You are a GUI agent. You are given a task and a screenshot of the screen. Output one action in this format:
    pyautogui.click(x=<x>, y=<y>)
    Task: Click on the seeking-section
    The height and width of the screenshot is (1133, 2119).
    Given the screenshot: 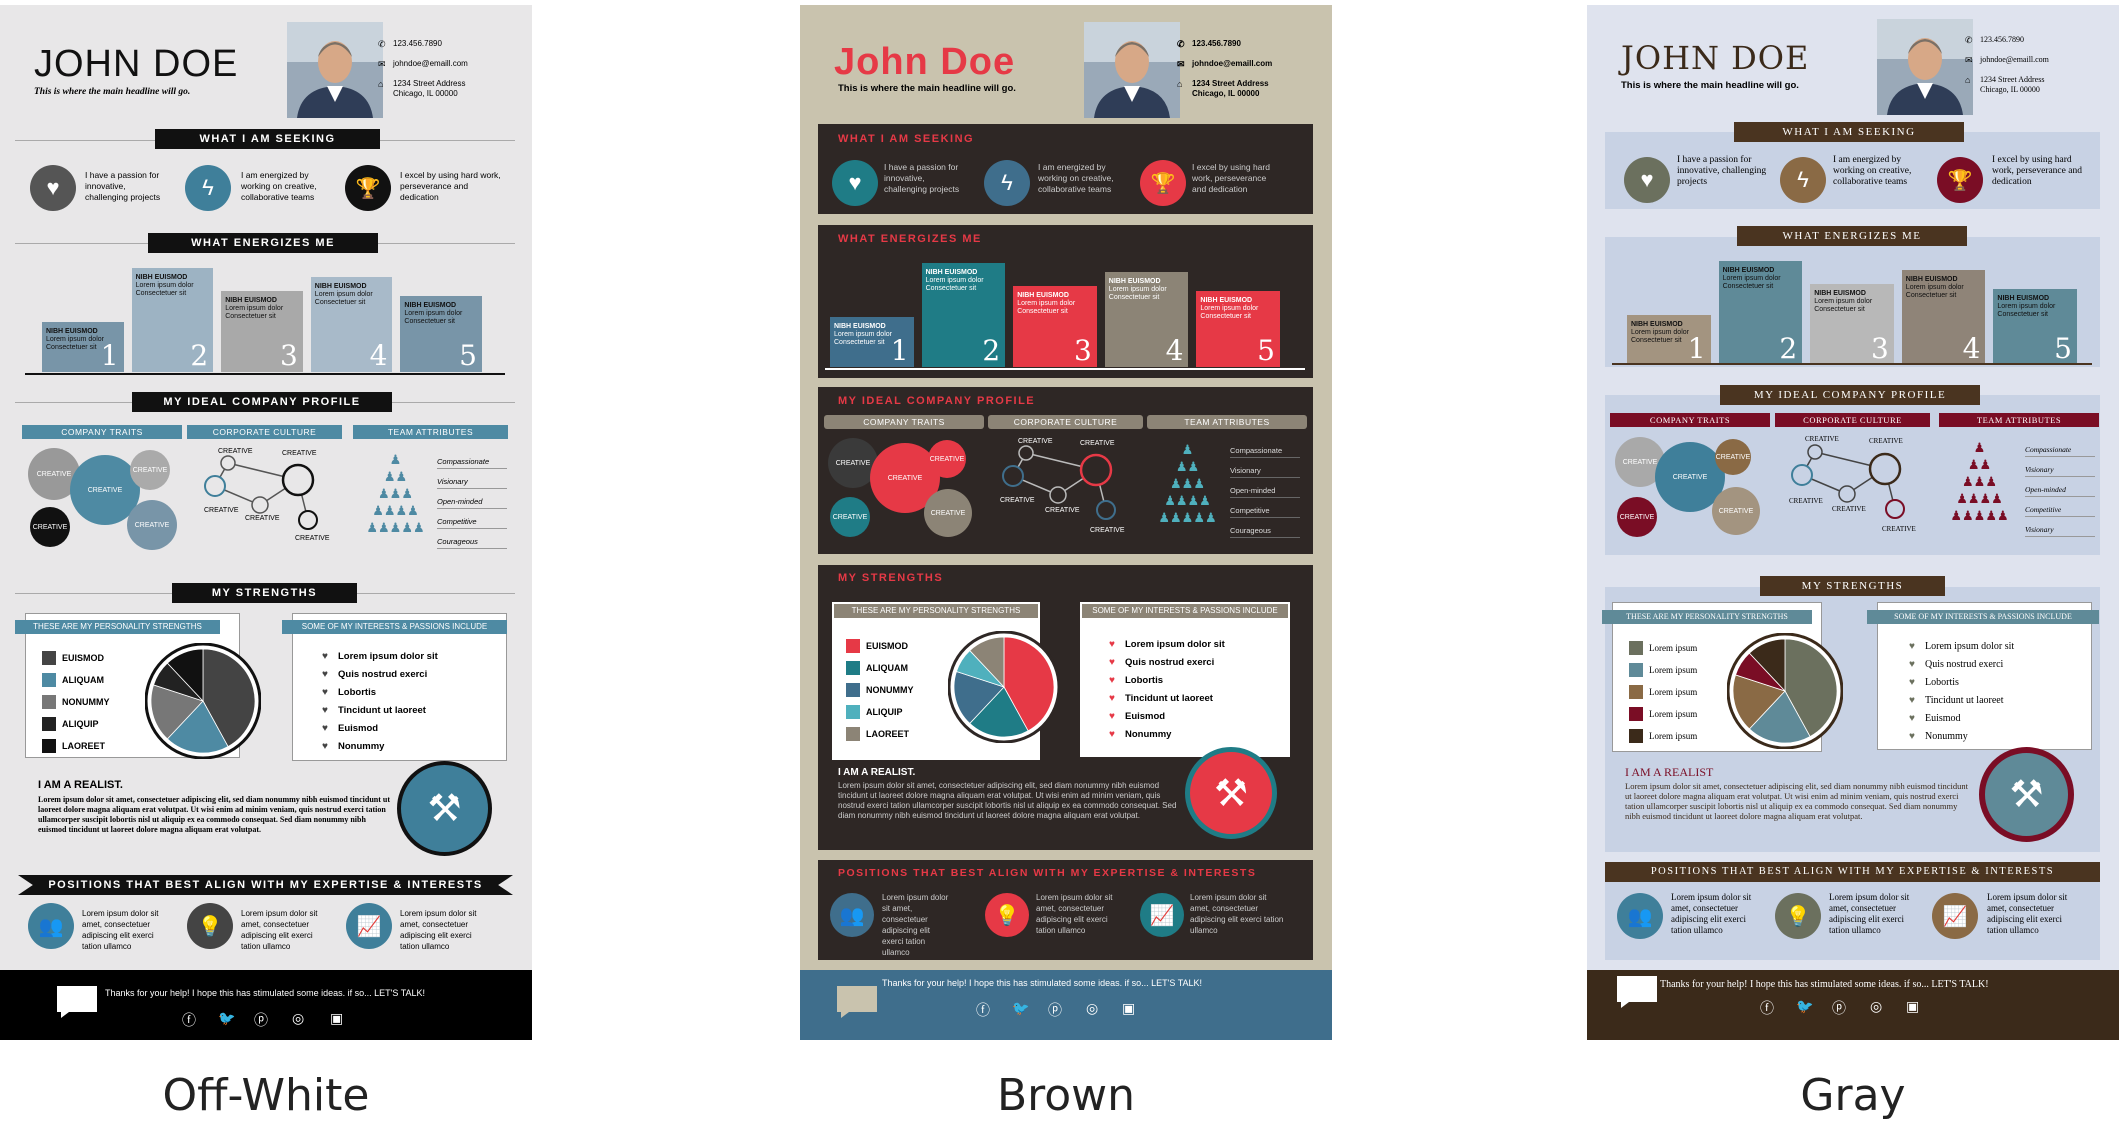 What is the action you would take?
    pyautogui.click(x=1065, y=169)
    